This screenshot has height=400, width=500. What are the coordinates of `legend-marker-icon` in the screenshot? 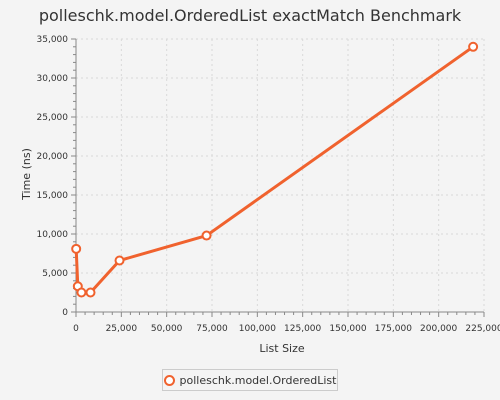 It's located at (169, 380).